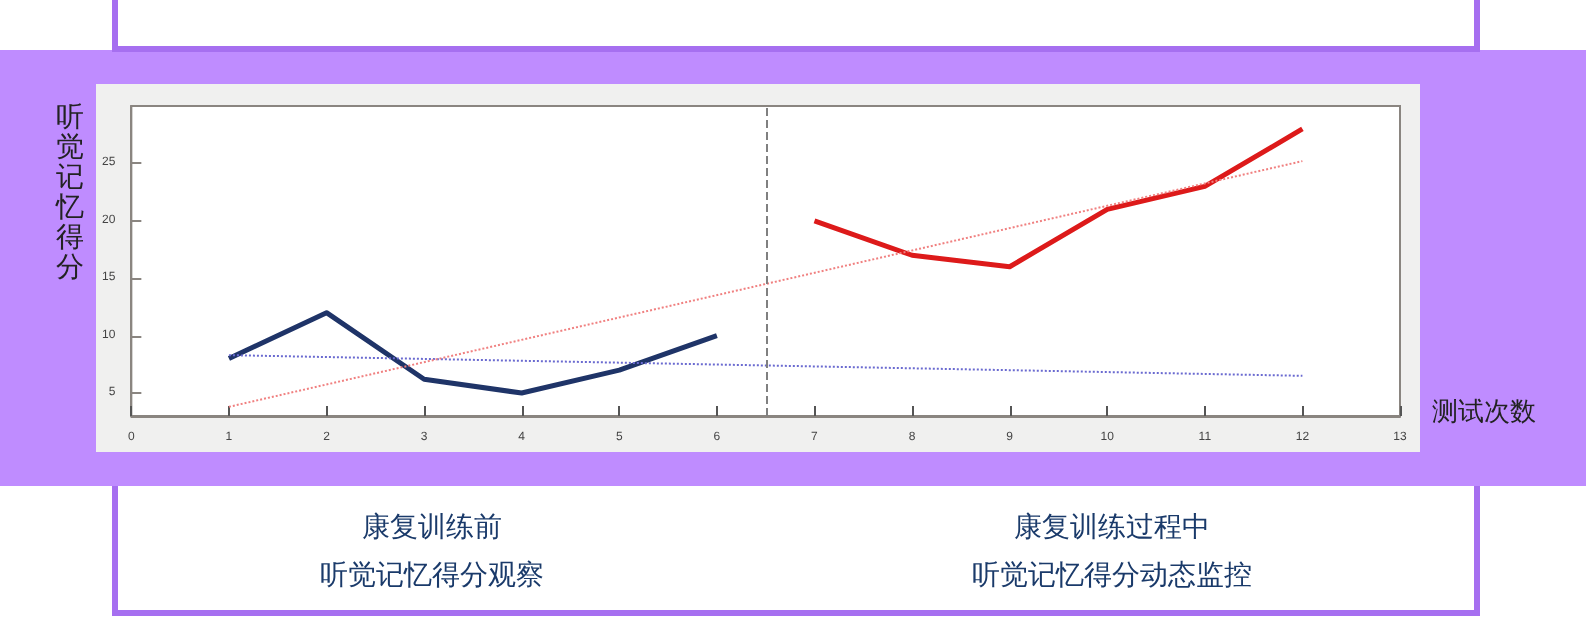 The image size is (1586, 620). I want to click on text: 康复训练过程中, so click(1112, 529).